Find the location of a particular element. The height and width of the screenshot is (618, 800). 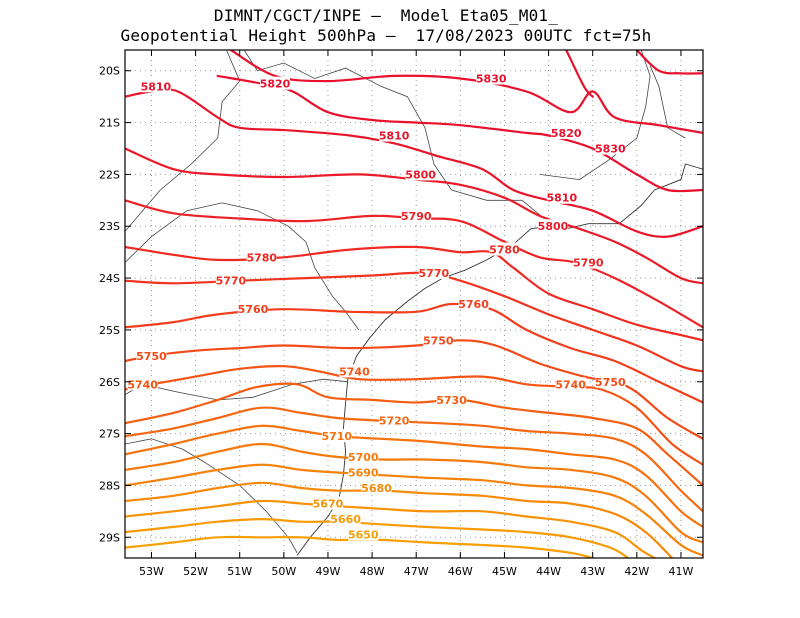

lon-tick-label: 53W is located at coordinates (151, 571).